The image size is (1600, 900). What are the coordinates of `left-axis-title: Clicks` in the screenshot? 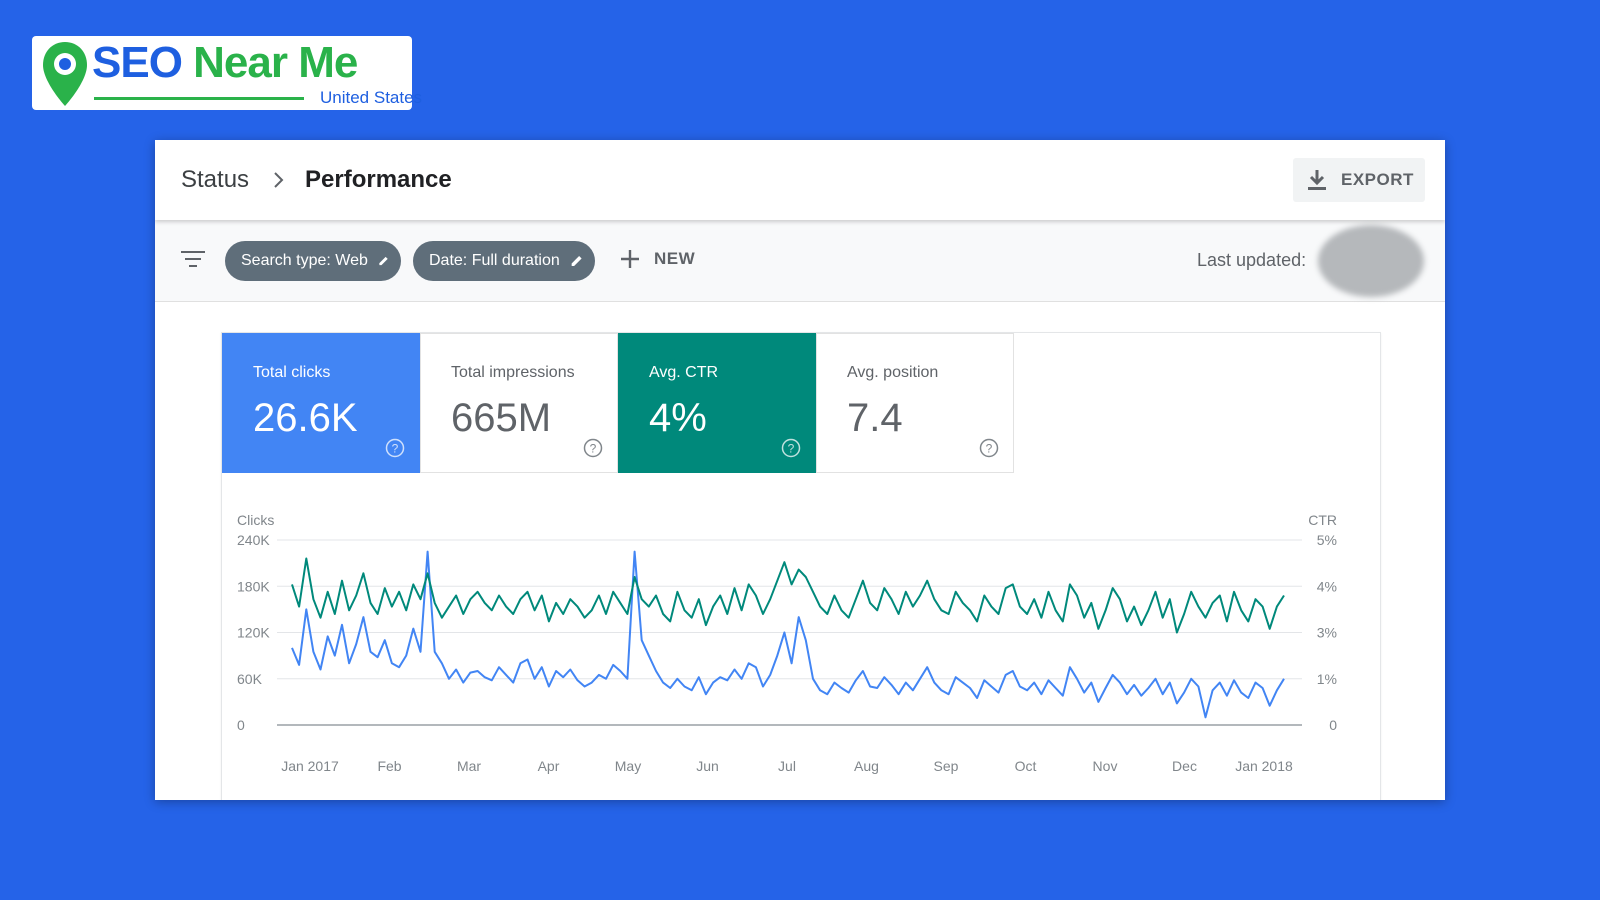 It's located at (255, 520).